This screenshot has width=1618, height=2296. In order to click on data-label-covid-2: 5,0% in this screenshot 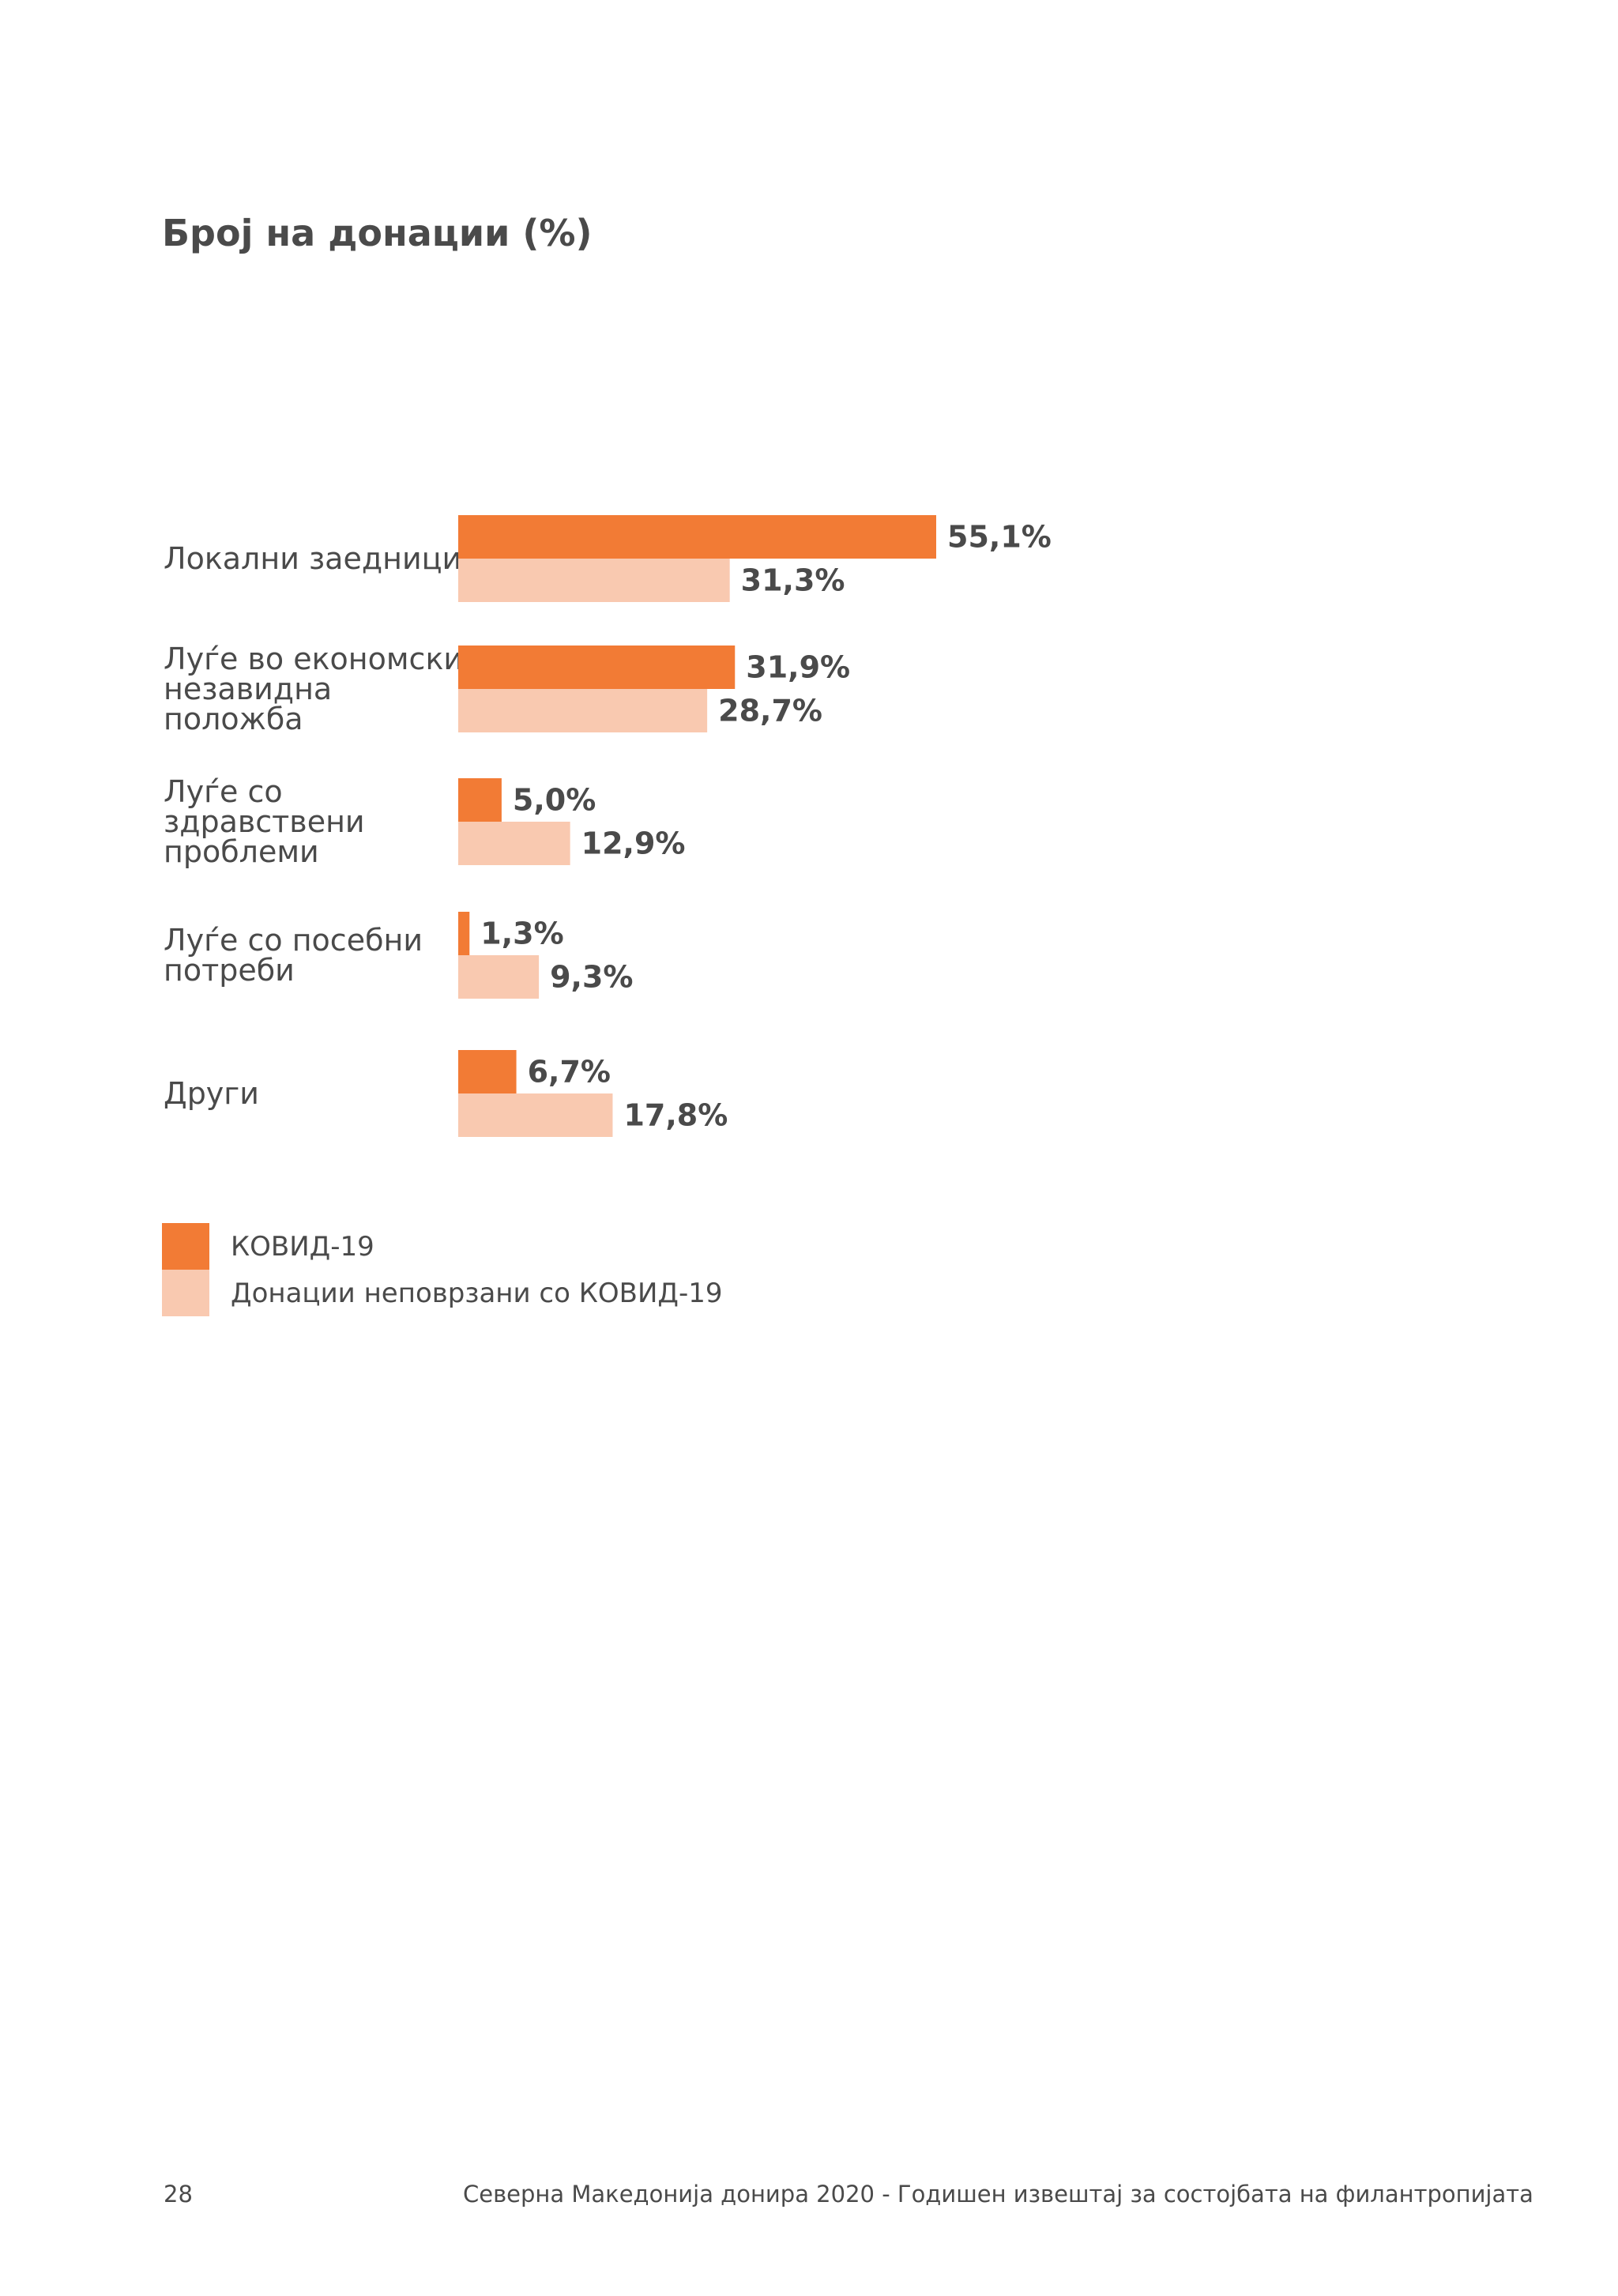, I will do `click(554, 800)`.